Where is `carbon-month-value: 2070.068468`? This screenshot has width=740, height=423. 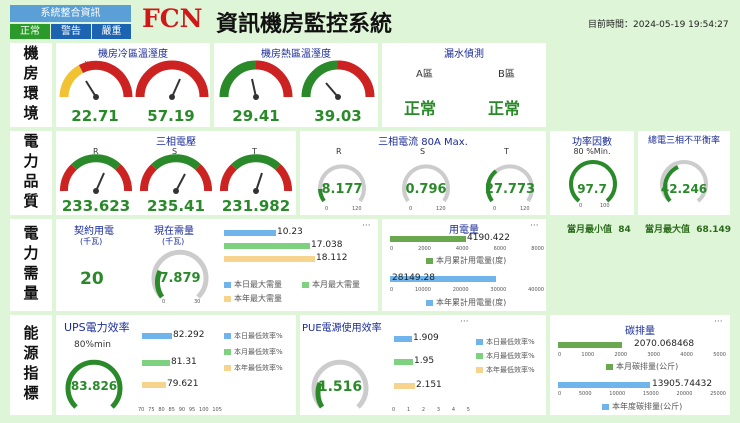
carbon-month-value: 2070.068468 is located at coordinates (664, 344).